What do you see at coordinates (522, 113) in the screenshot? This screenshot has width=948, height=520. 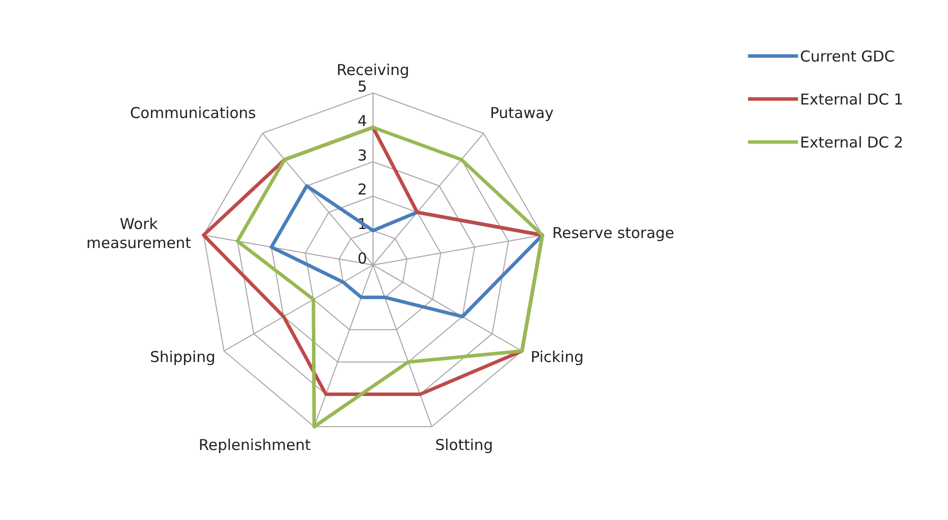 I see `spoke-label: Putaway` at bounding box center [522, 113].